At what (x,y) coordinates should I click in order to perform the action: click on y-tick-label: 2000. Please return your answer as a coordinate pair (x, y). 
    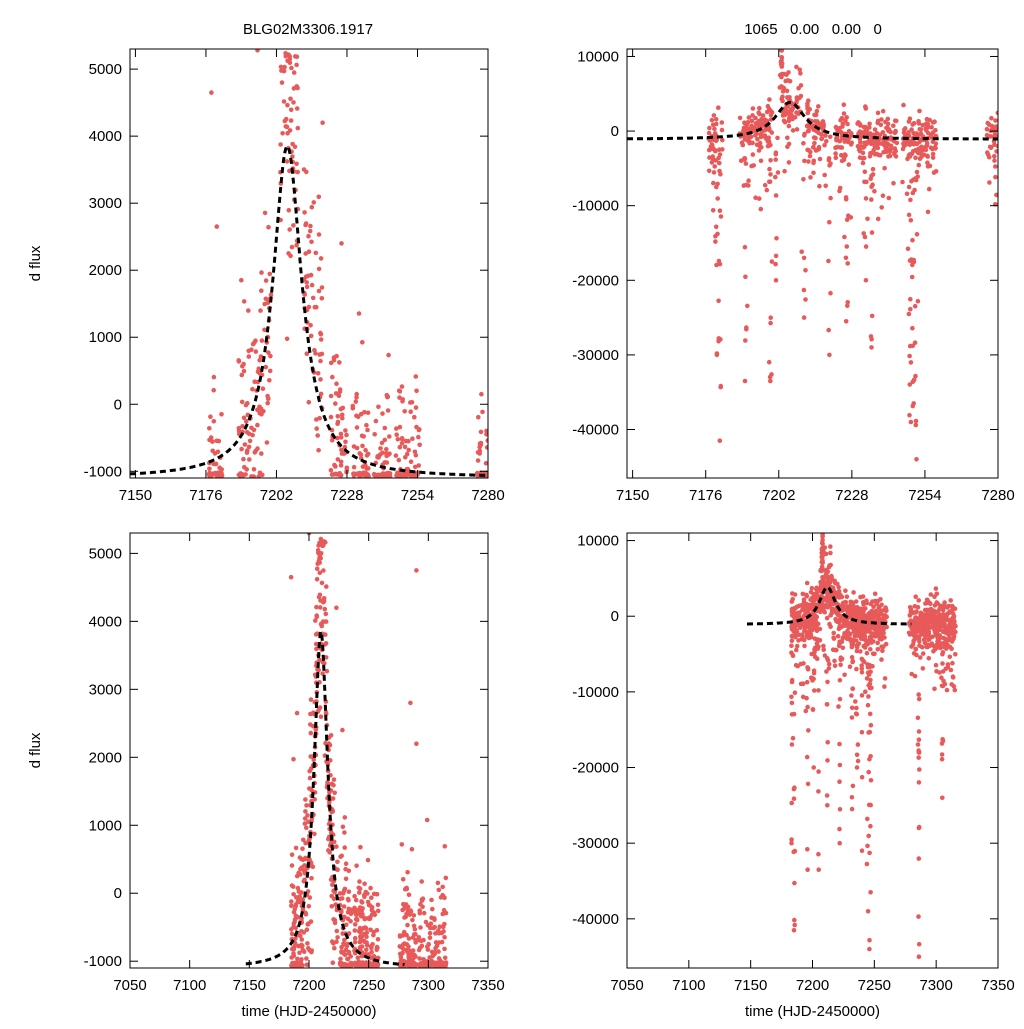
    Looking at the image, I should click on (105, 757).